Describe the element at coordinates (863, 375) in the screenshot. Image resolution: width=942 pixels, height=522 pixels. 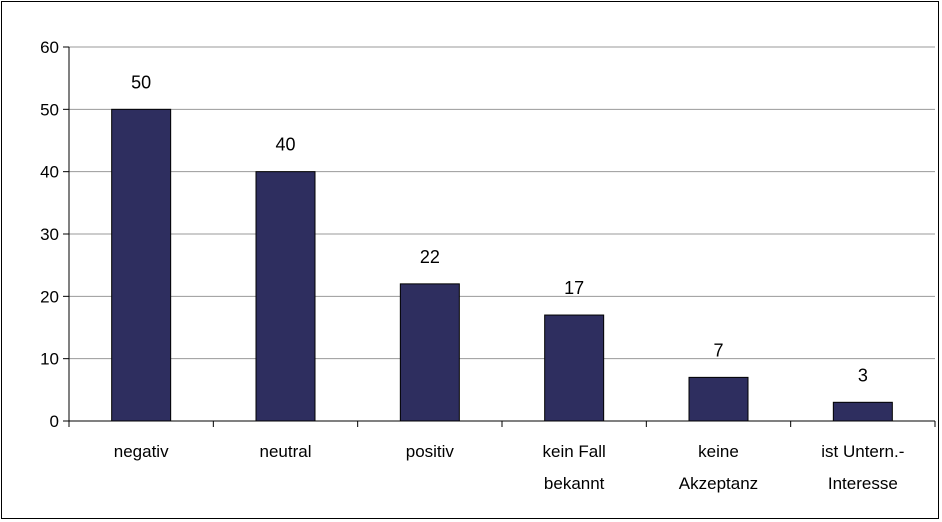
I see `data-label: 3` at that location.